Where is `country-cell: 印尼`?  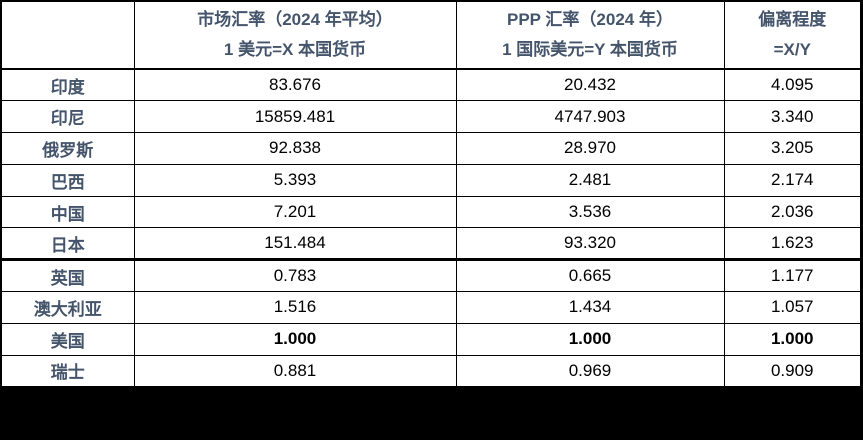
country-cell: 印尼 is located at coordinates (67, 117).